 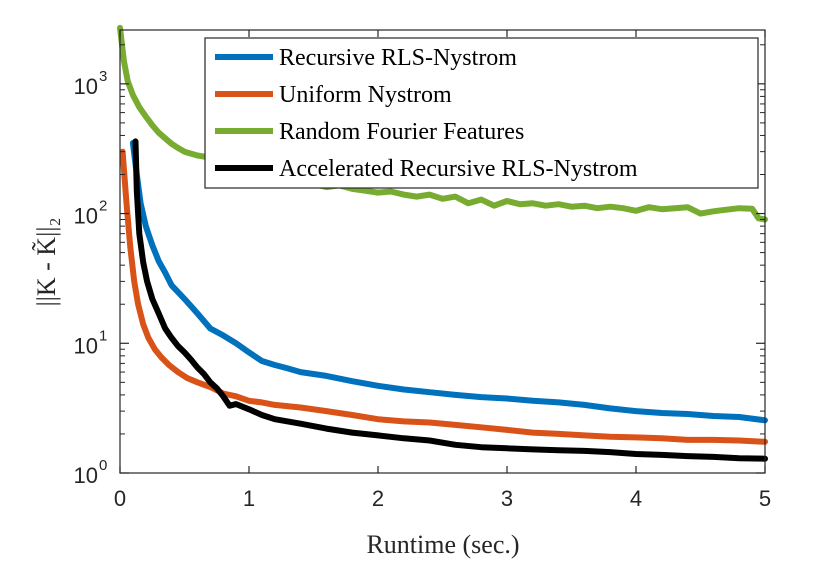 What do you see at coordinates (401, 132) in the screenshot?
I see `legend-label-2: Random Fourier Features` at bounding box center [401, 132].